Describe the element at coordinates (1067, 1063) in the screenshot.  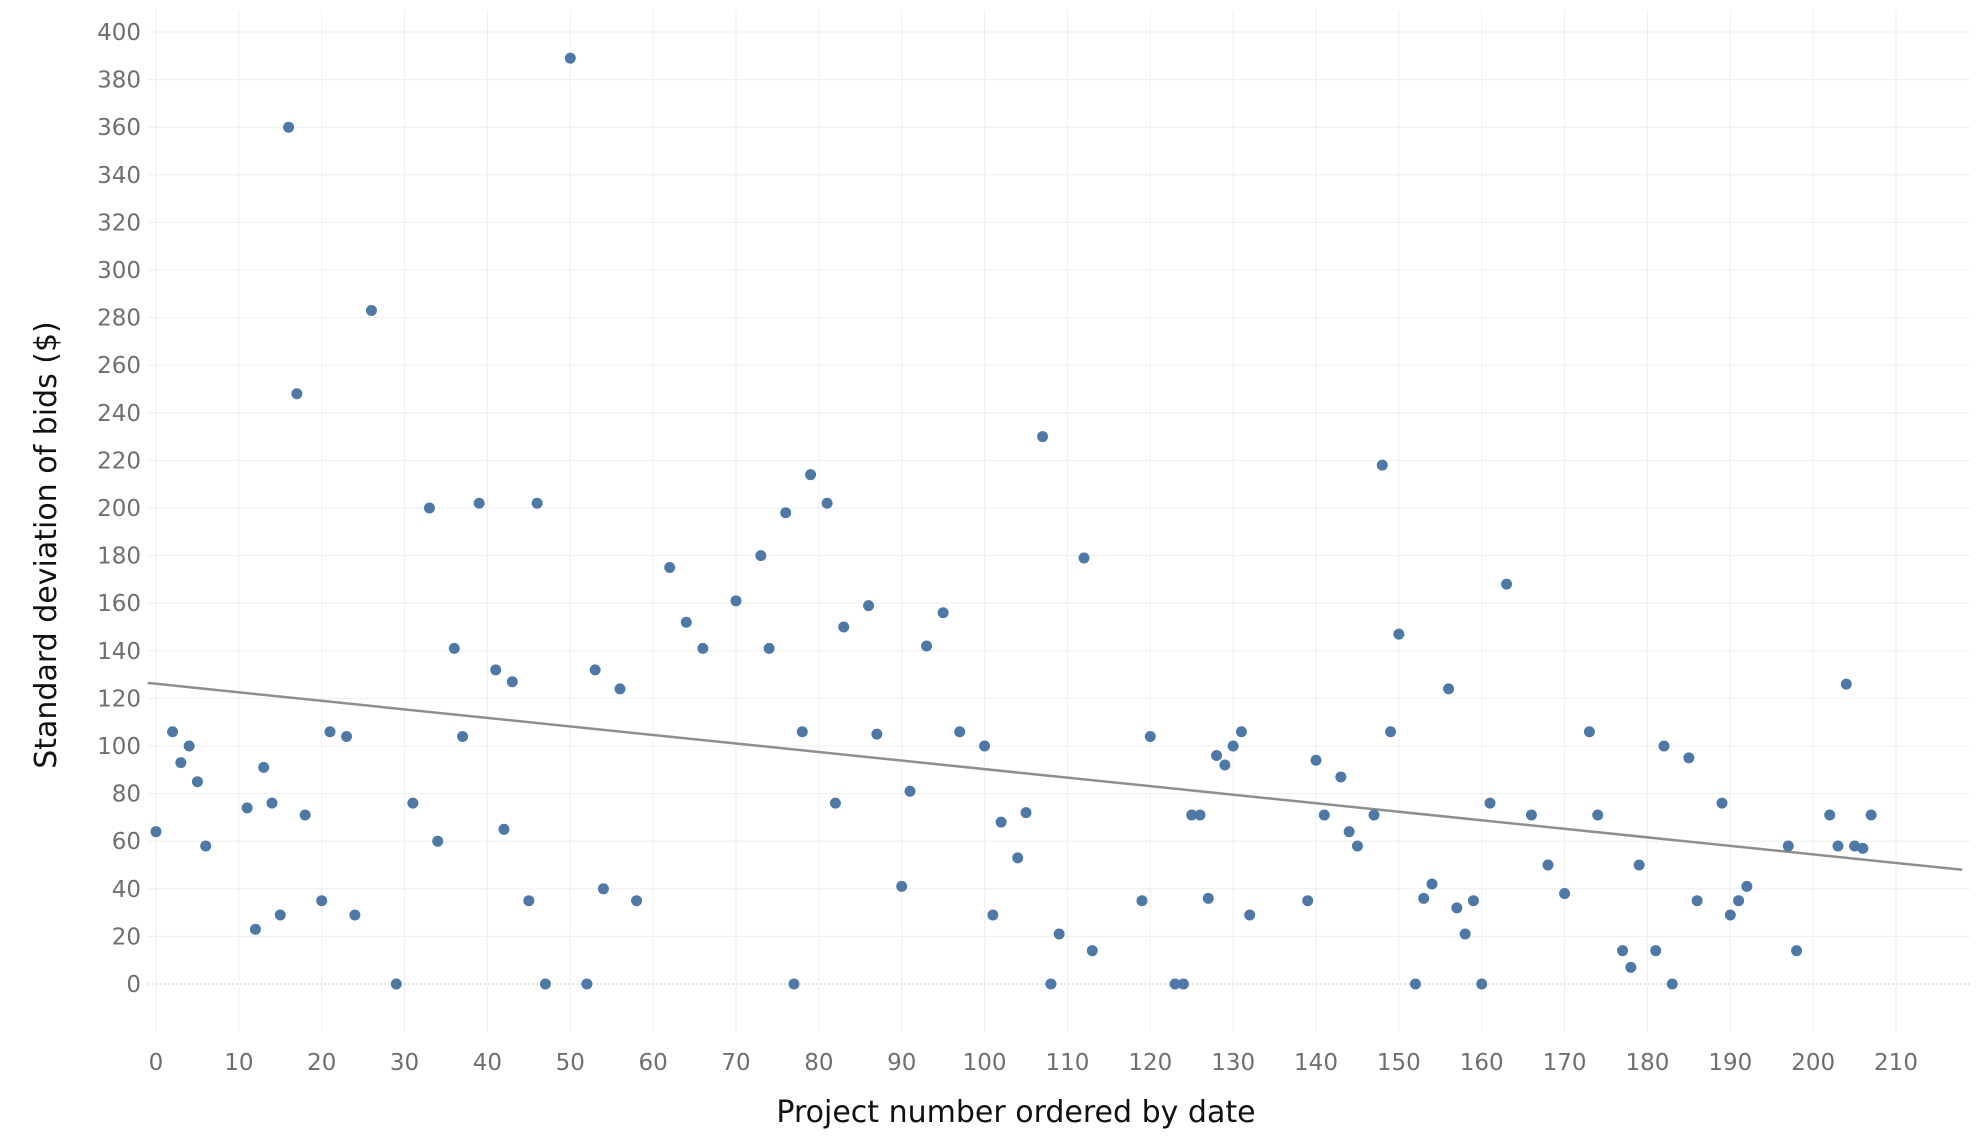
I see `x-tick-label: 110` at that location.